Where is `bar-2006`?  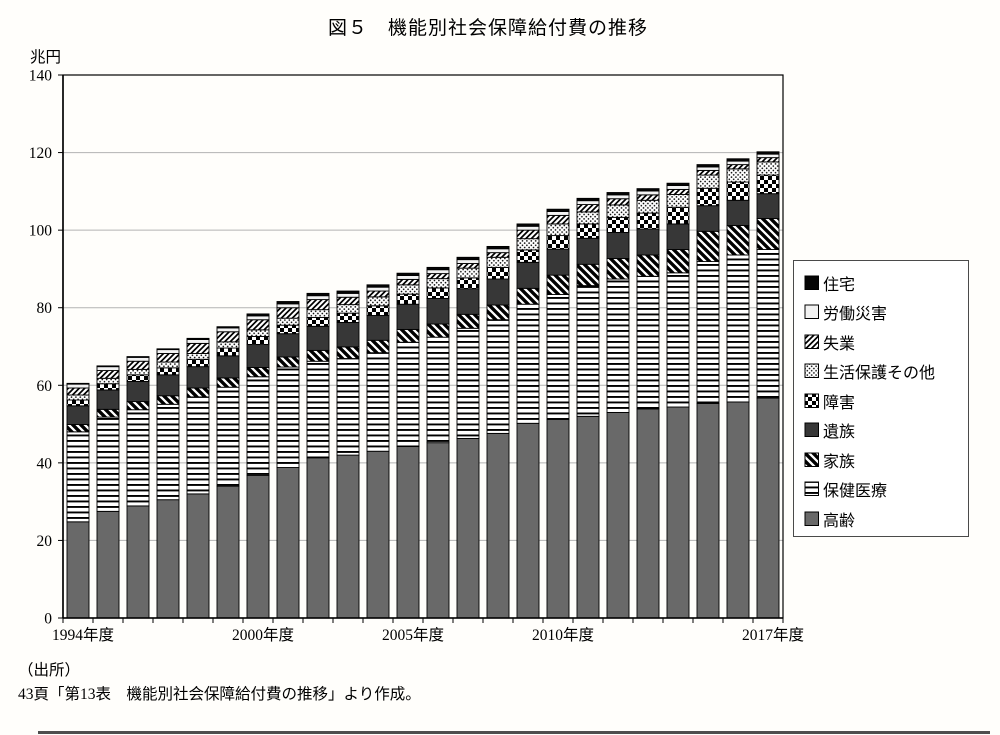
bar-2006 is located at coordinates (438, 442).